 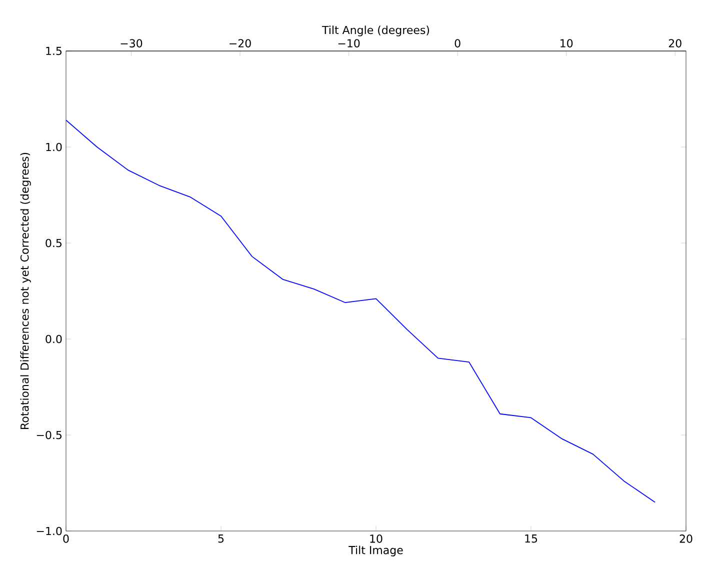 I want to click on x-axis-title: Tilt Image, so click(x=375, y=551).